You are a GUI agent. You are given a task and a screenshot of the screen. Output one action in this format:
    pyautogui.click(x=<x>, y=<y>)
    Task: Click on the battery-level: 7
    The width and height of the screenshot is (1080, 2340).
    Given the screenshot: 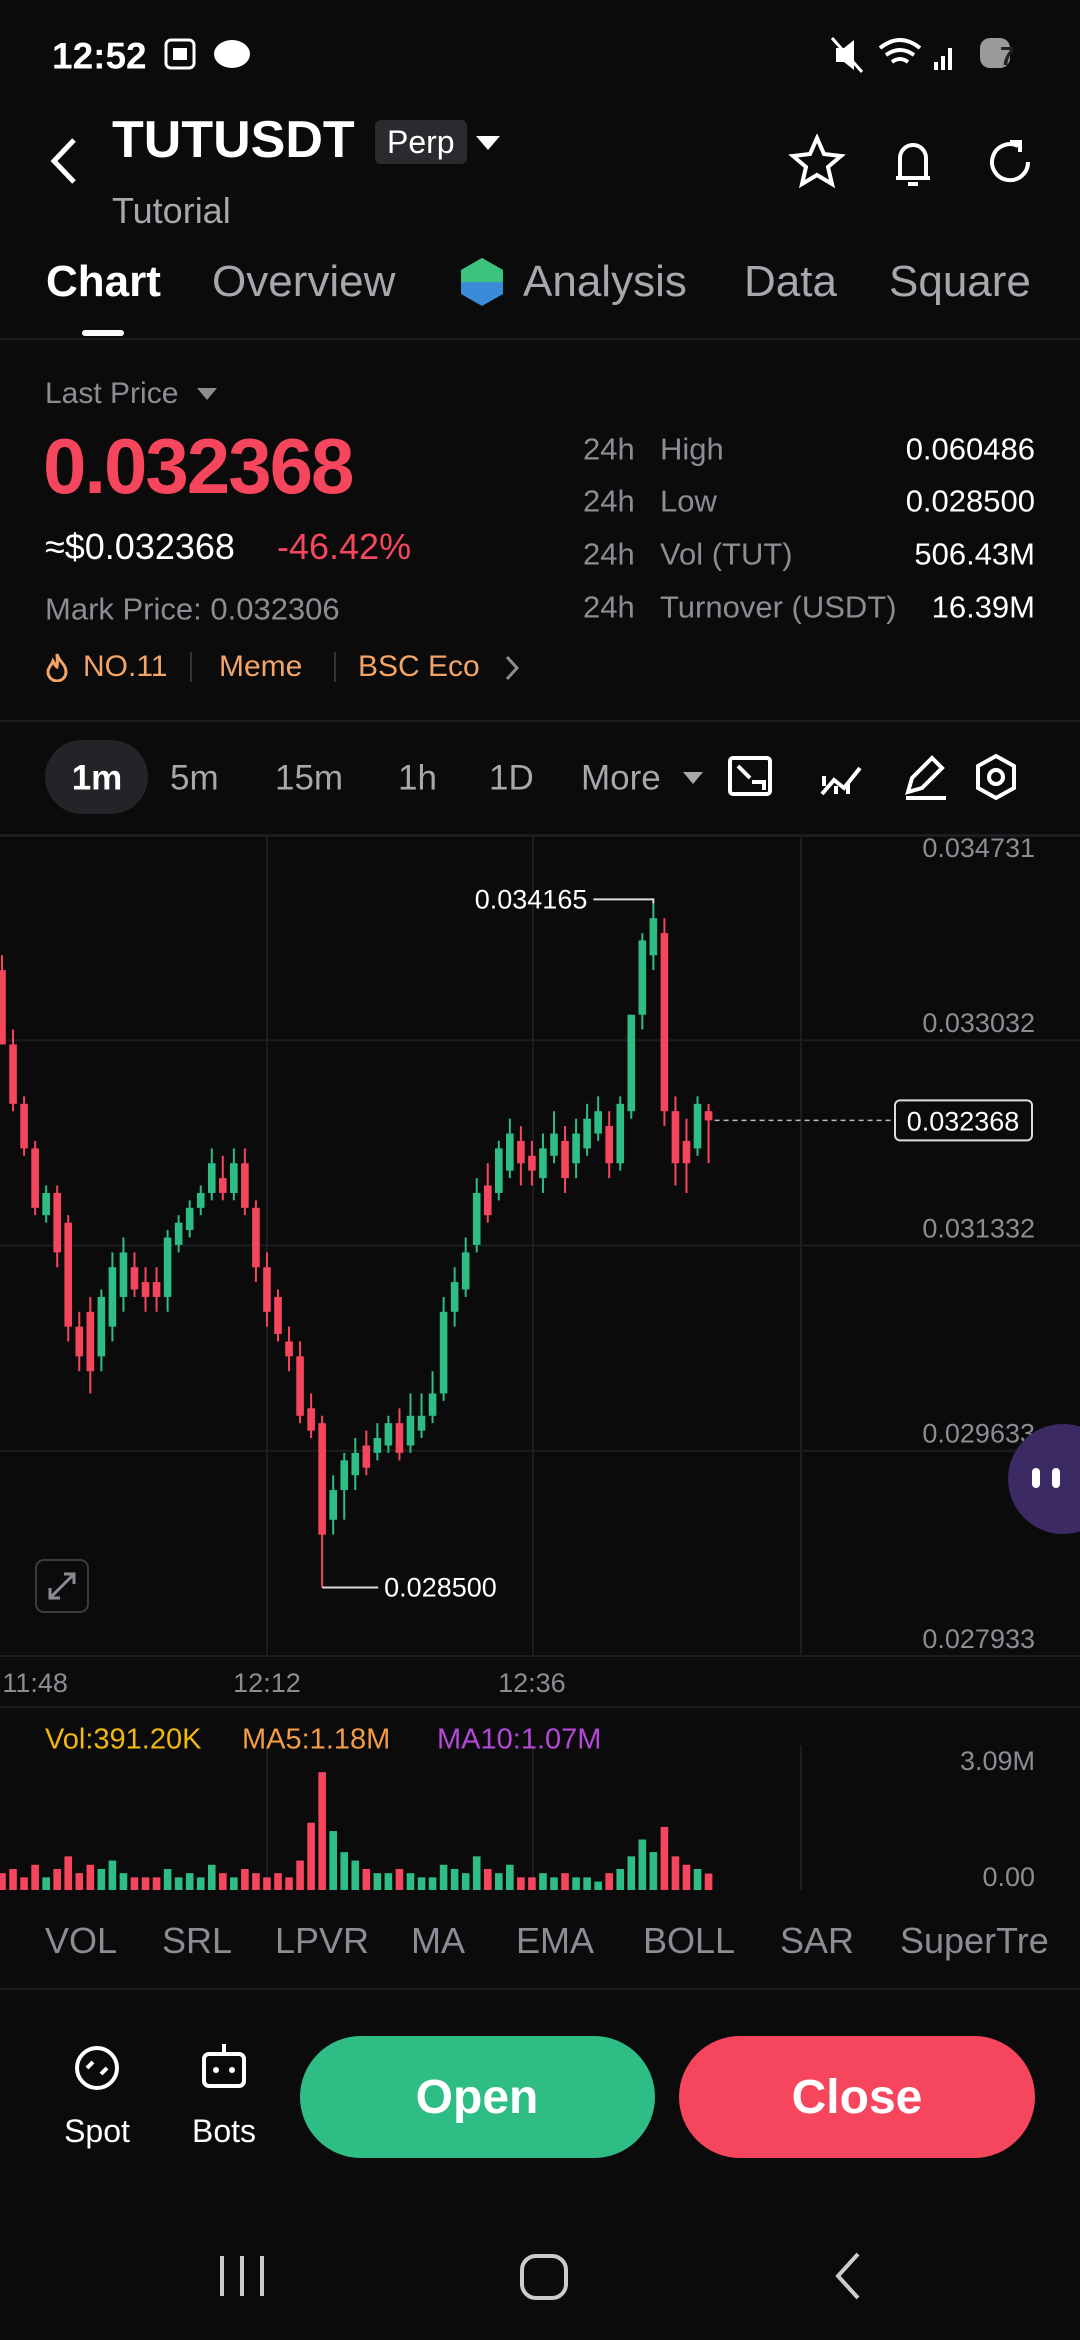 What is the action you would take?
    pyautogui.click(x=1007, y=56)
    